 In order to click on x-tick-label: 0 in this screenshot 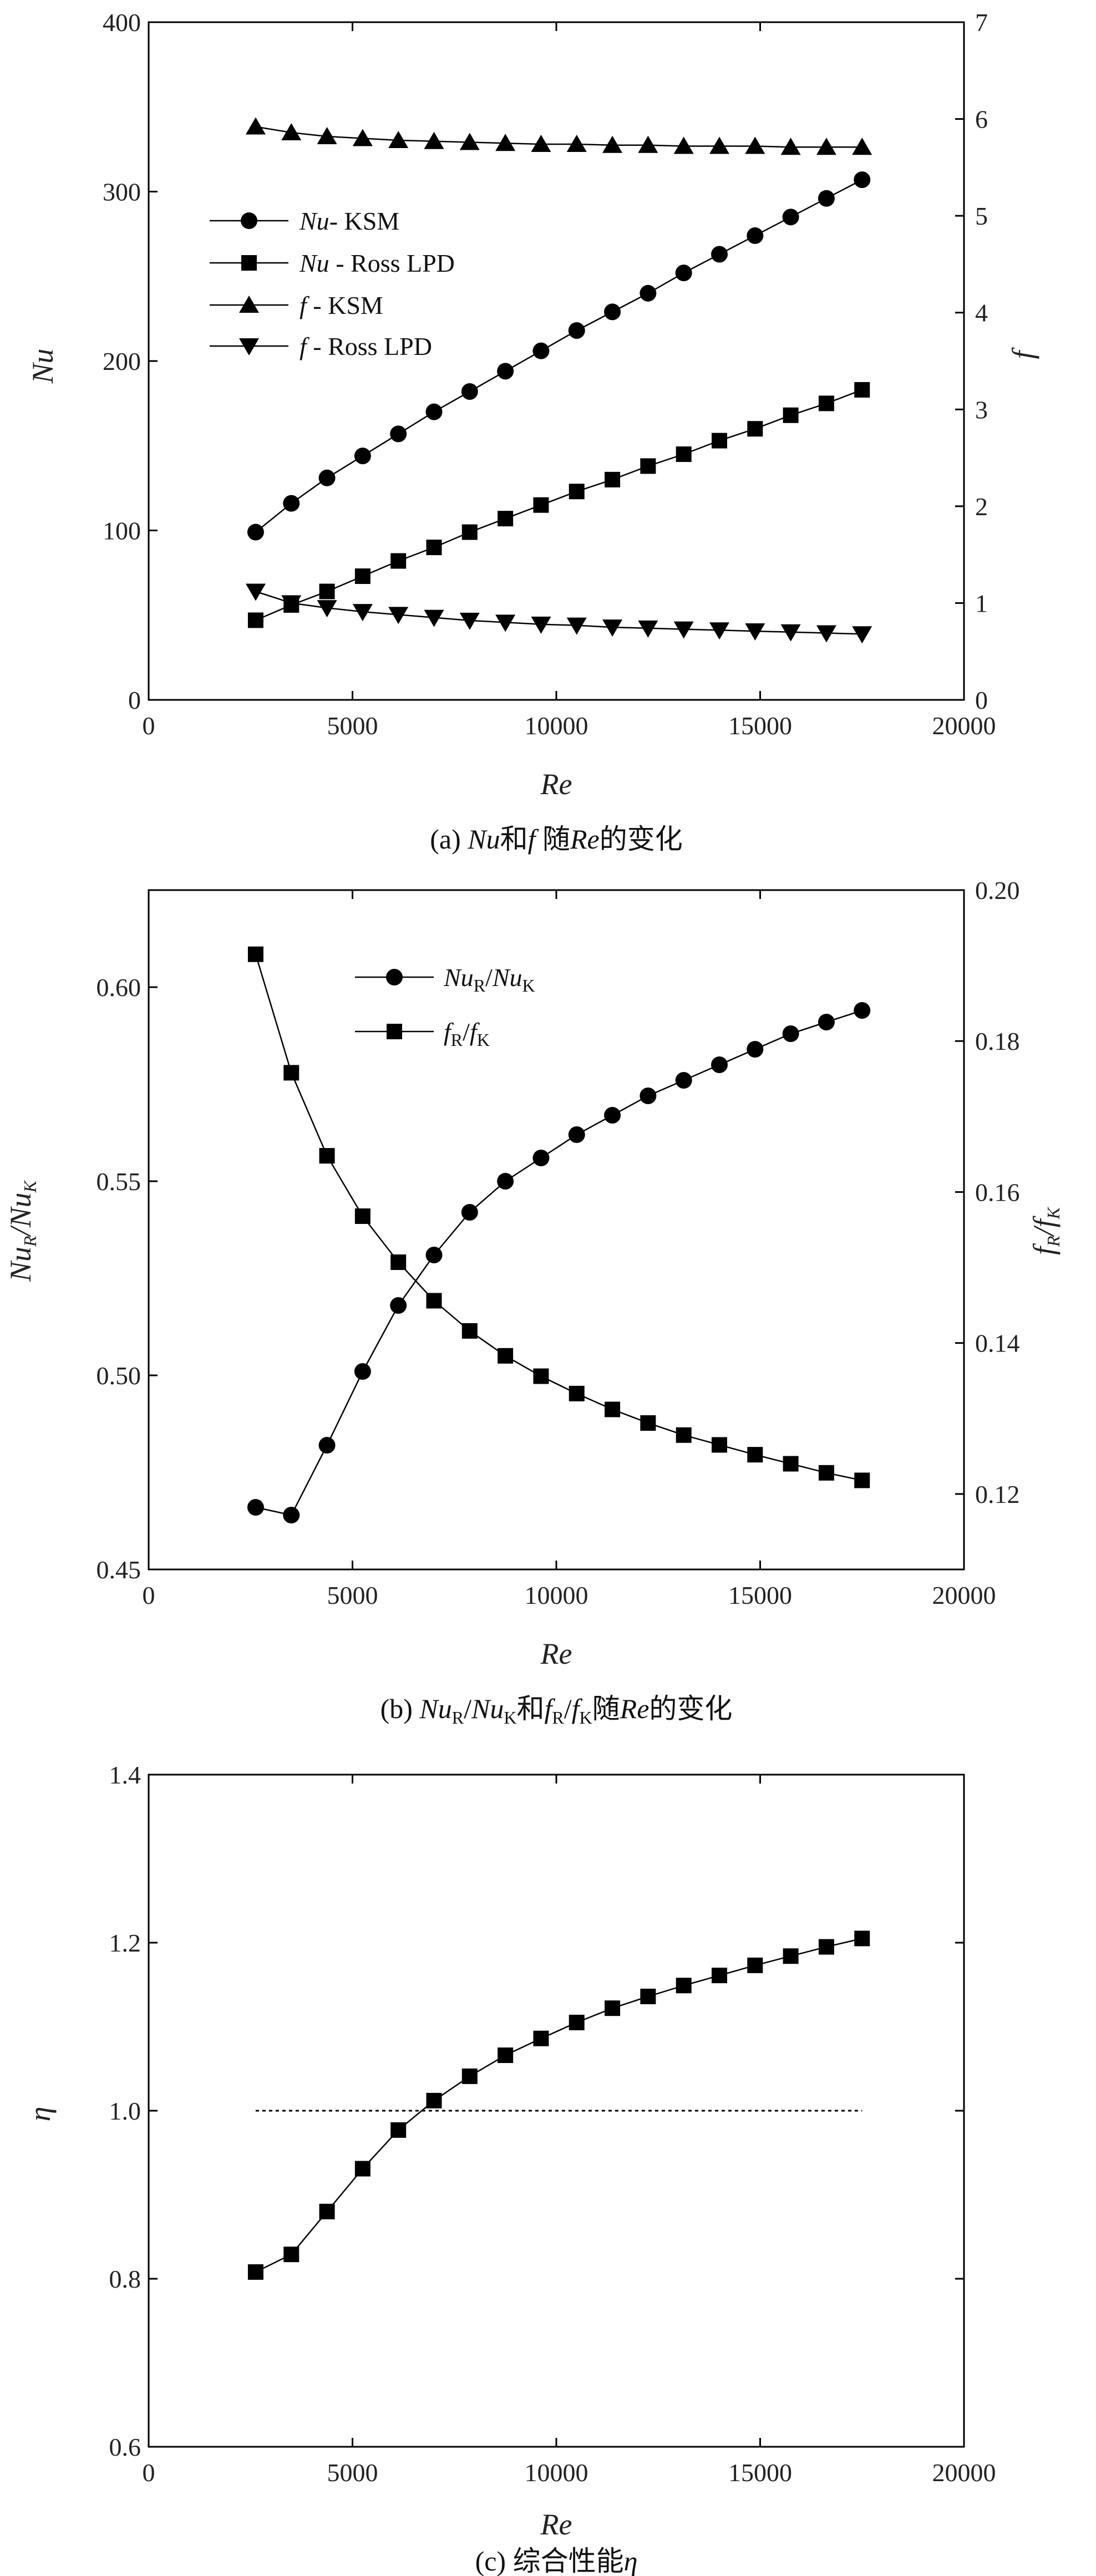, I will do `click(149, 2472)`.